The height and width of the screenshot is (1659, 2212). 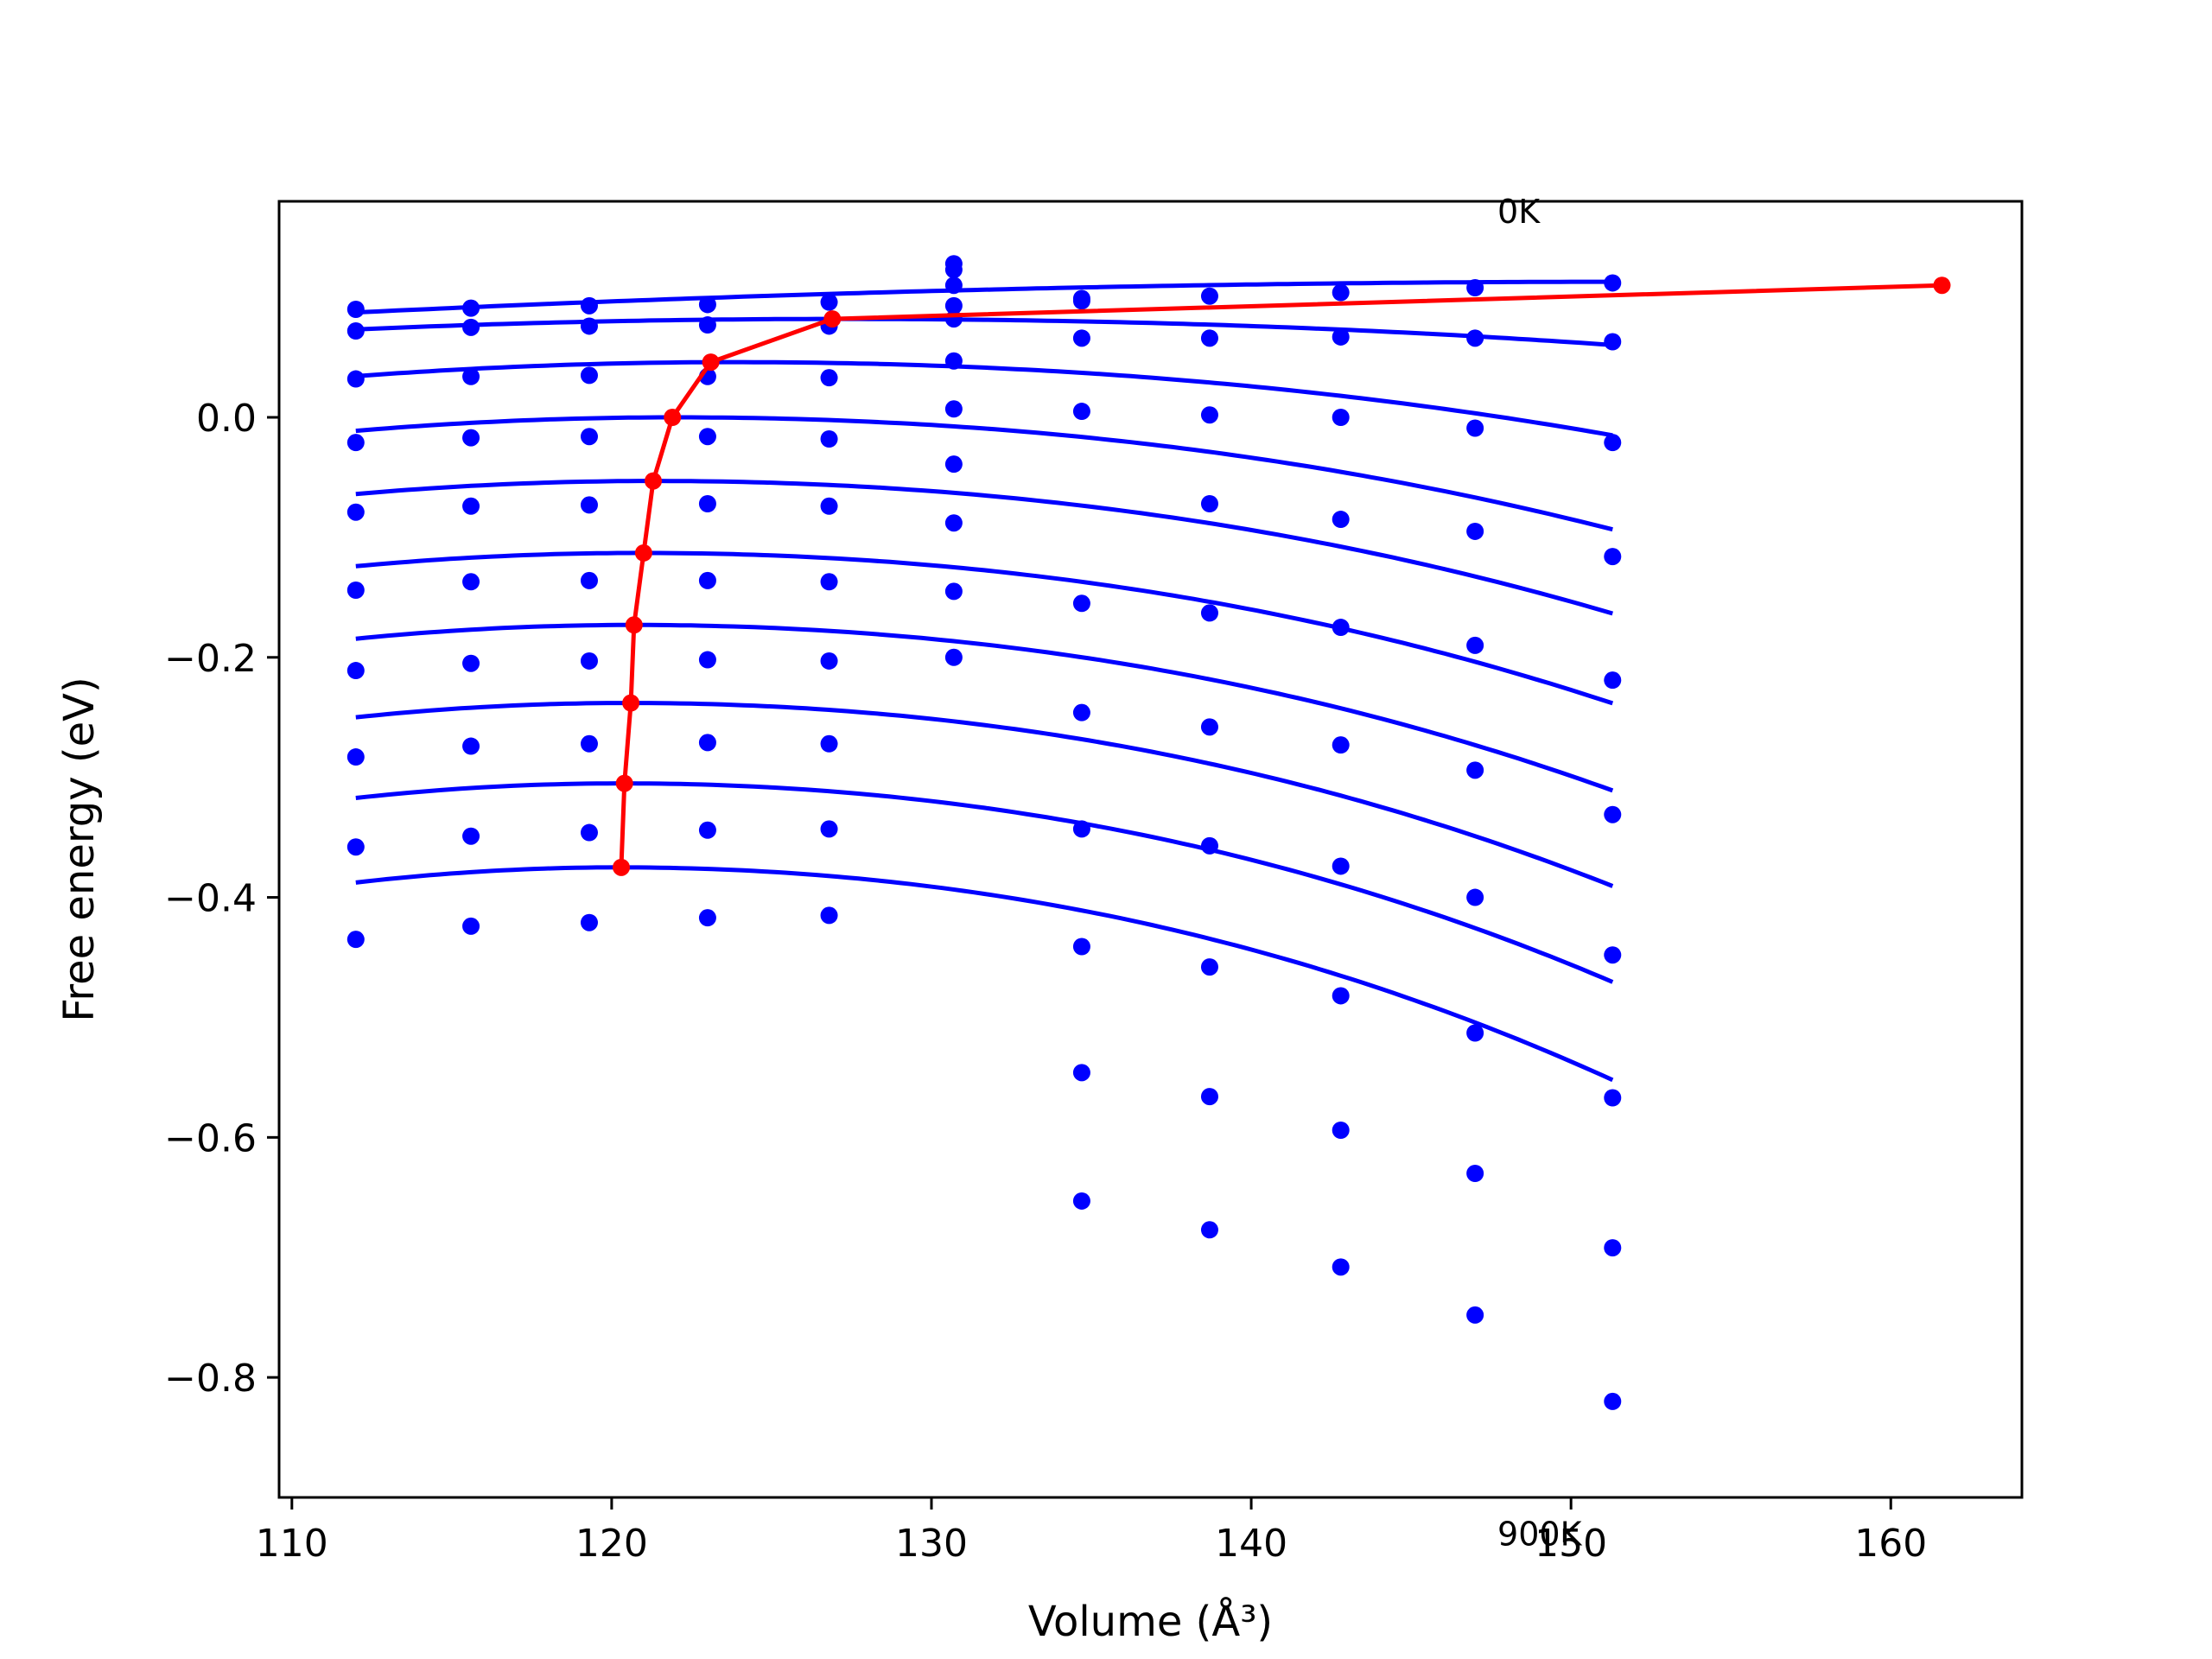 What do you see at coordinates (1571, 1544) in the screenshot?
I see `x-tick-label: 150` at bounding box center [1571, 1544].